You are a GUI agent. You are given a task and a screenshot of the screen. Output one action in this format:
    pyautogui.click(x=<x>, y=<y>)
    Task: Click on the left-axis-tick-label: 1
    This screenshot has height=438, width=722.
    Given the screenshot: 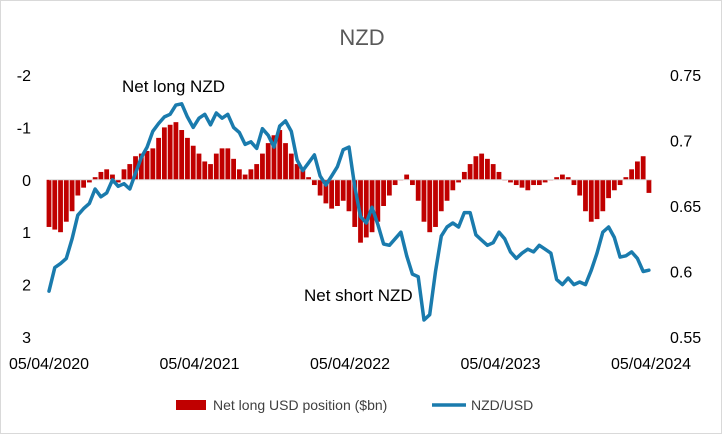 What is the action you would take?
    pyautogui.click(x=26, y=233)
    